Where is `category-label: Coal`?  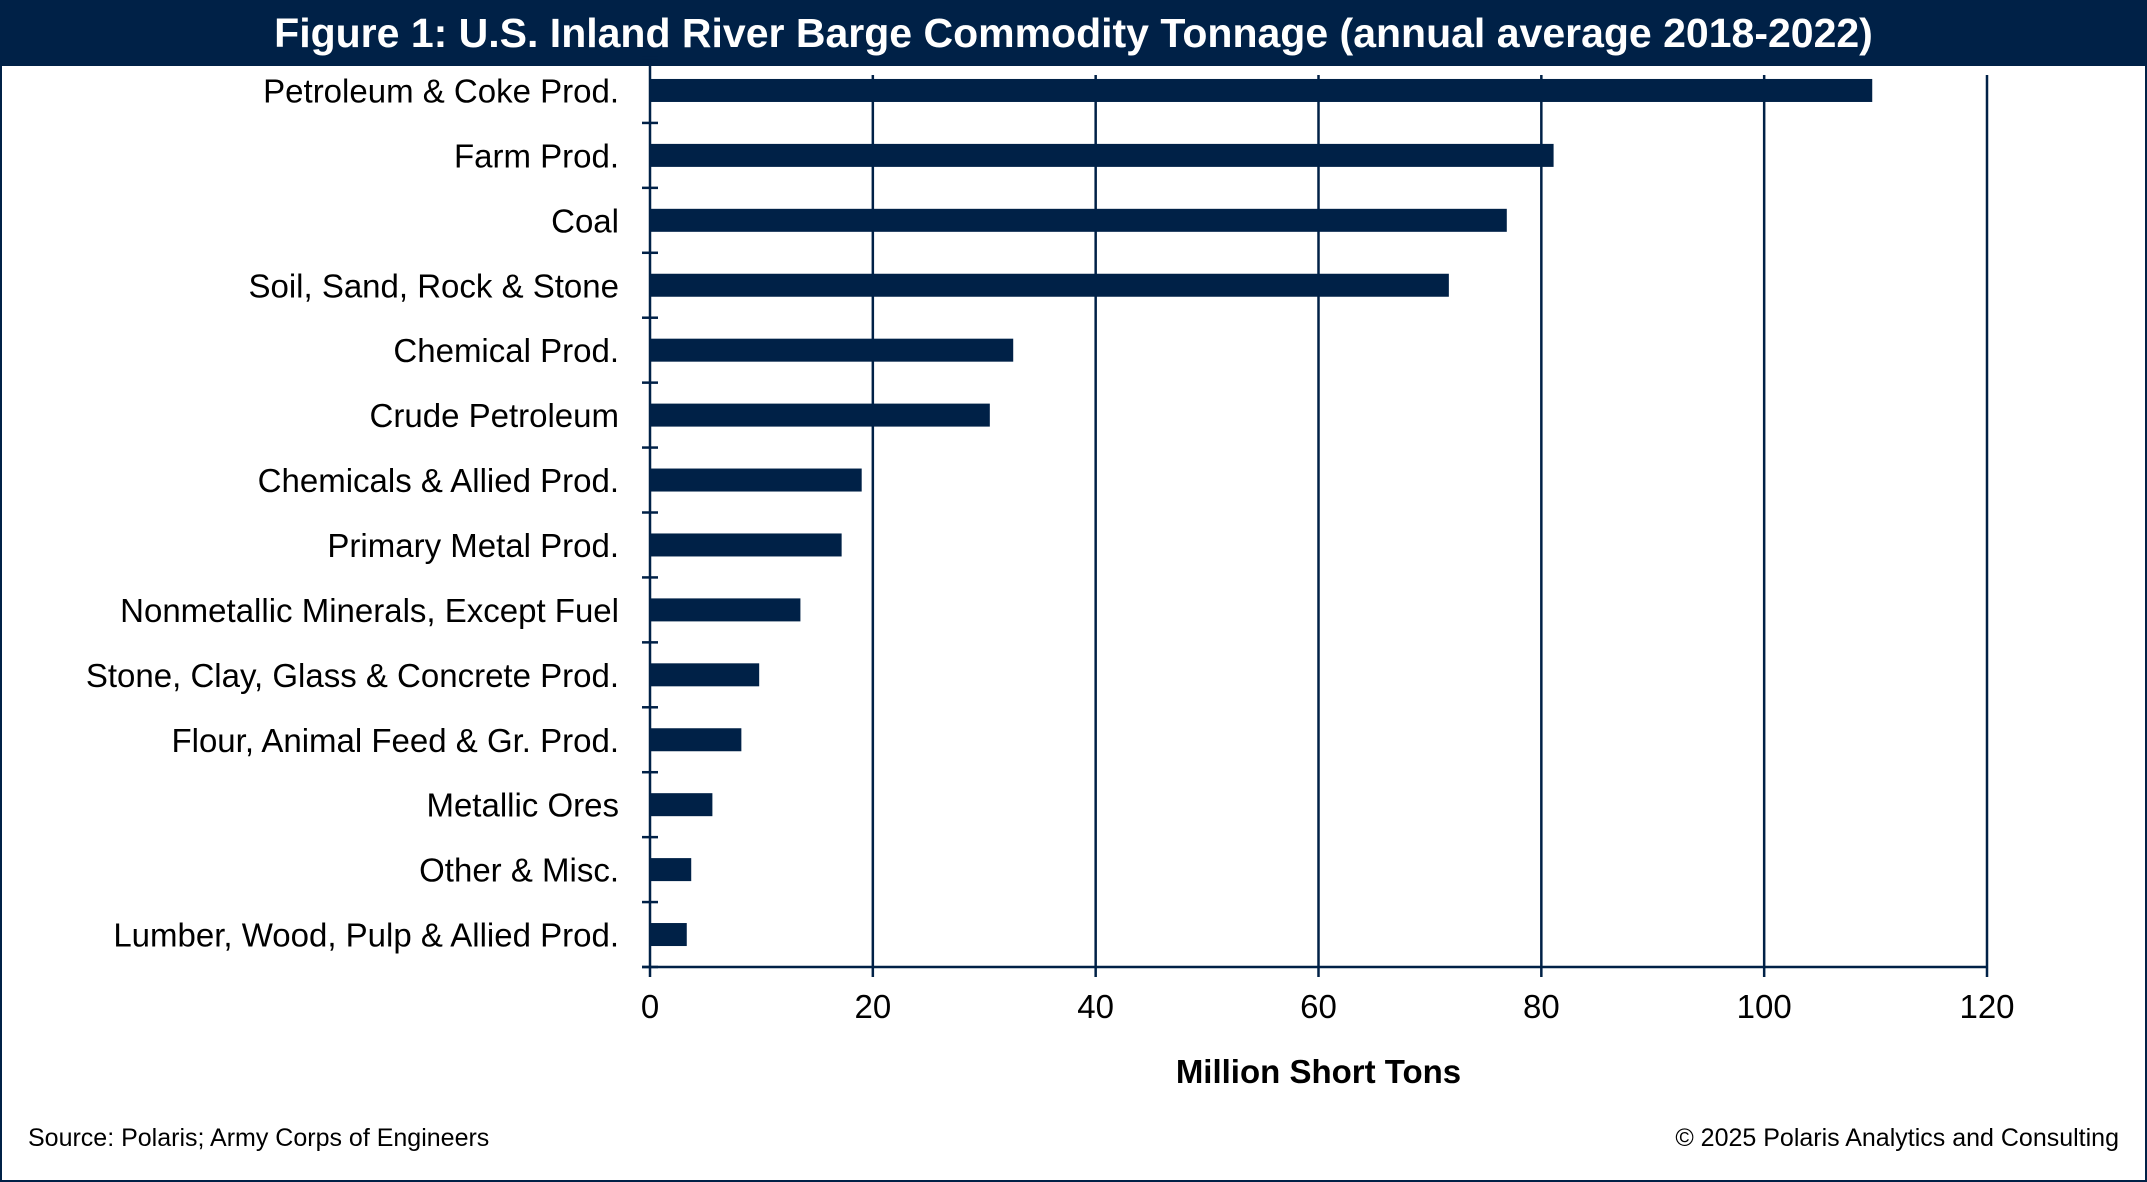 category-label: Coal is located at coordinates (585, 220).